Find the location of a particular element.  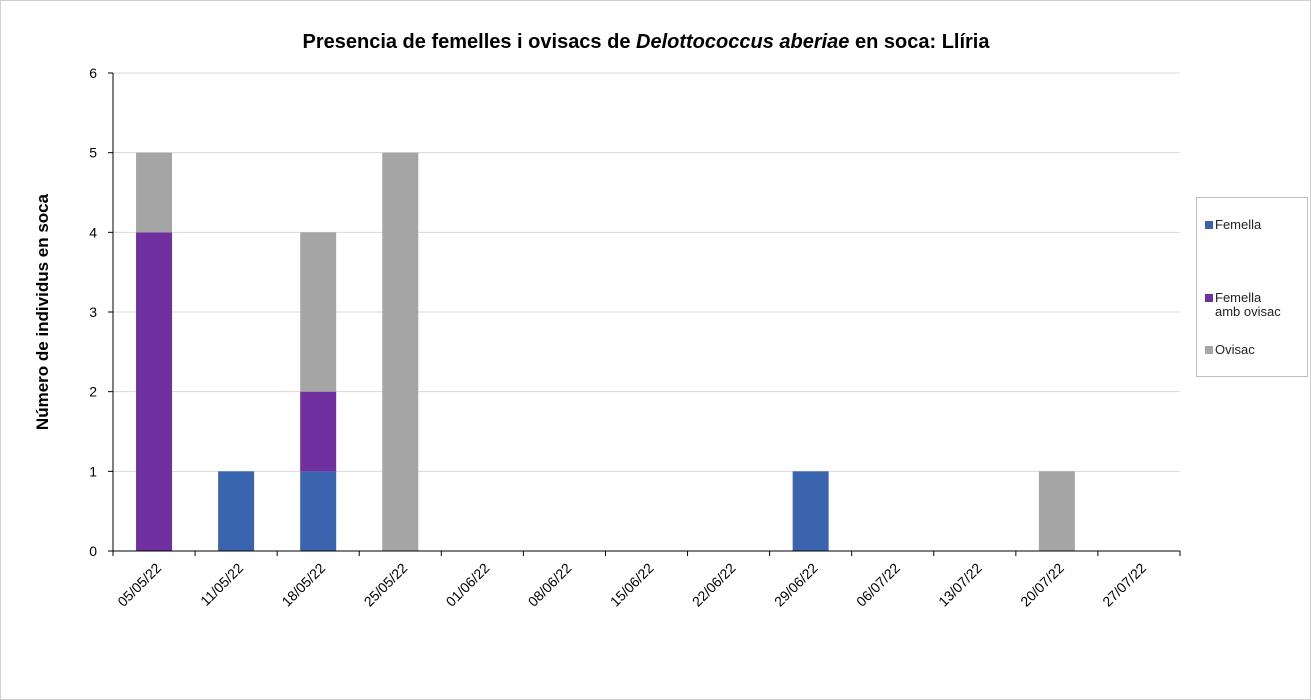

legend-entry: Femella is located at coordinates (1255, 225).